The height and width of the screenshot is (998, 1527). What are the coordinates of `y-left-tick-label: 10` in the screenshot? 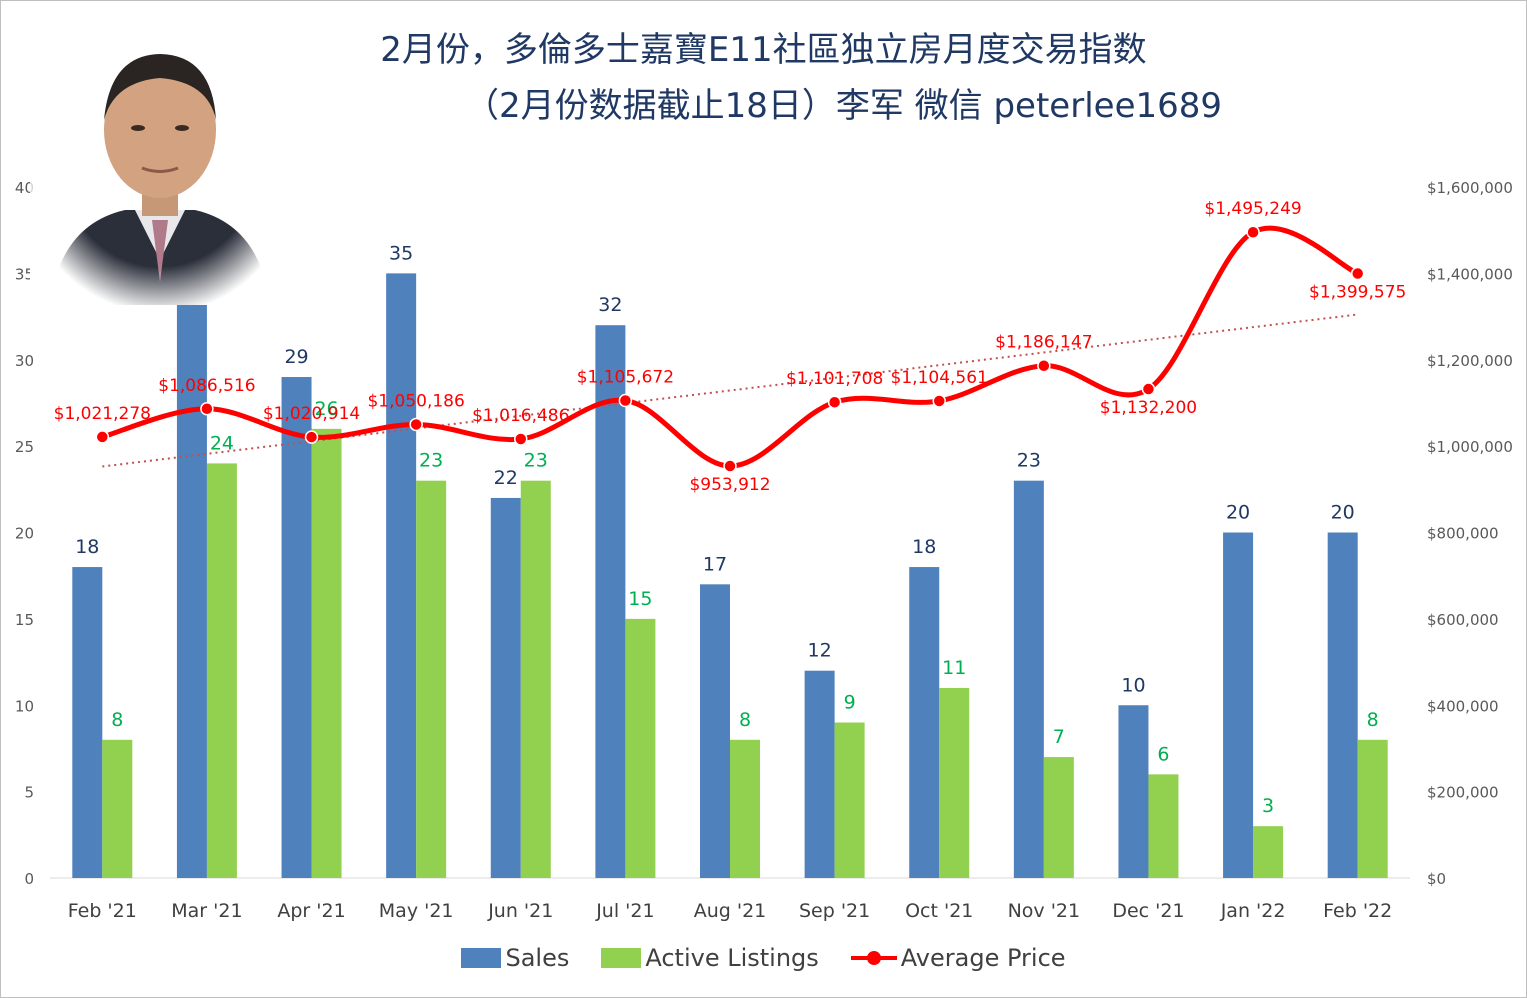 It's located at (24, 706).